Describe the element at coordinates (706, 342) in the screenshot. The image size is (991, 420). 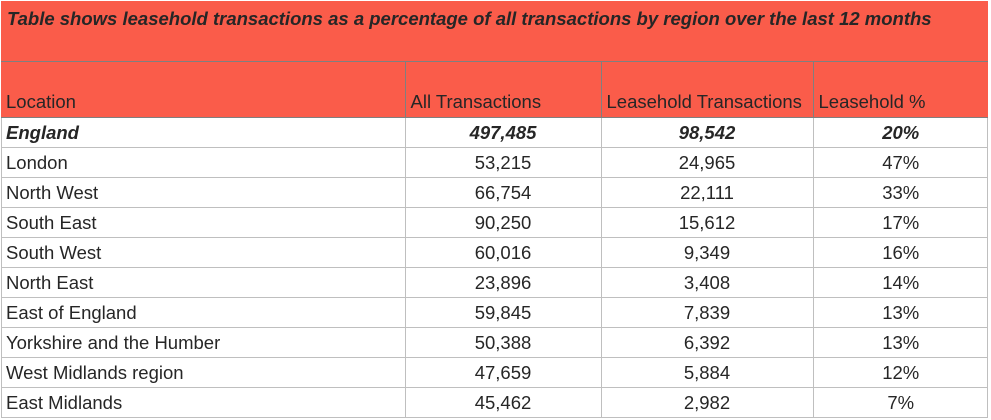
I see `cell-leasehold-transactions: 6,392` at that location.